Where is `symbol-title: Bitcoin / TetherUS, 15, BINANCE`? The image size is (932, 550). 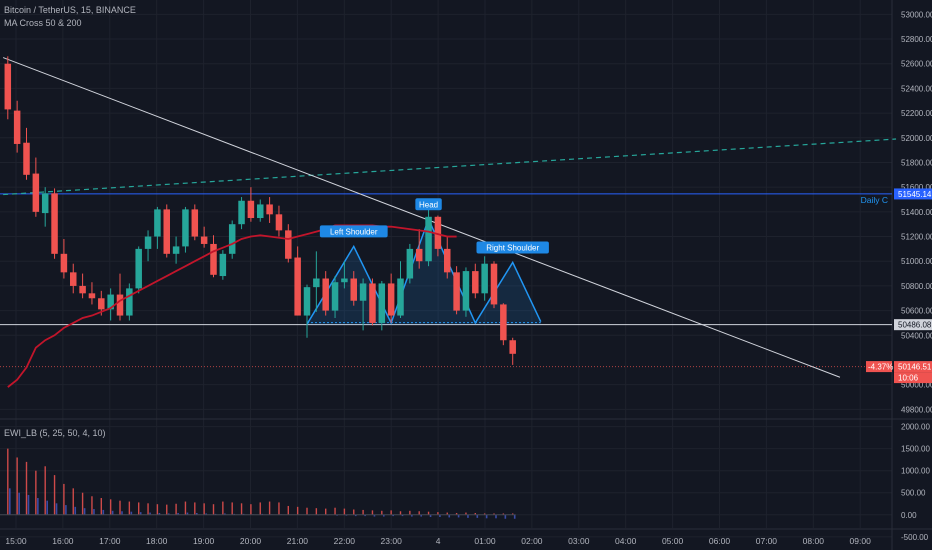 symbol-title: Bitcoin / TetherUS, 15, BINANCE is located at coordinates (70, 10).